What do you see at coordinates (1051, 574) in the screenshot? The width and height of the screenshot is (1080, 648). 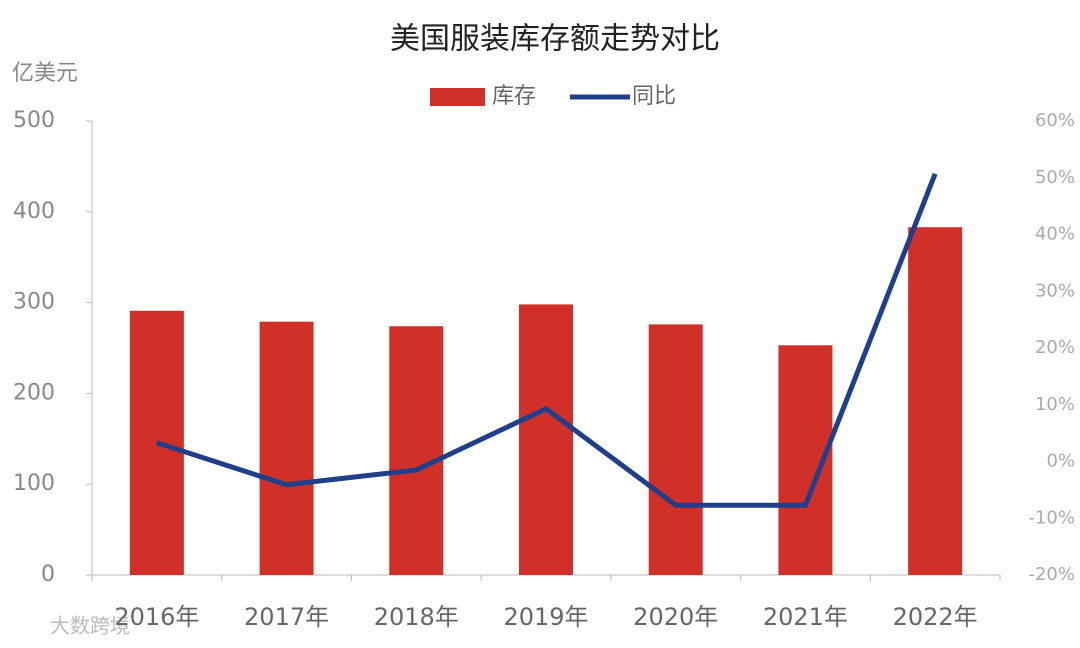 I see `y2-tick-label: -20%` at bounding box center [1051, 574].